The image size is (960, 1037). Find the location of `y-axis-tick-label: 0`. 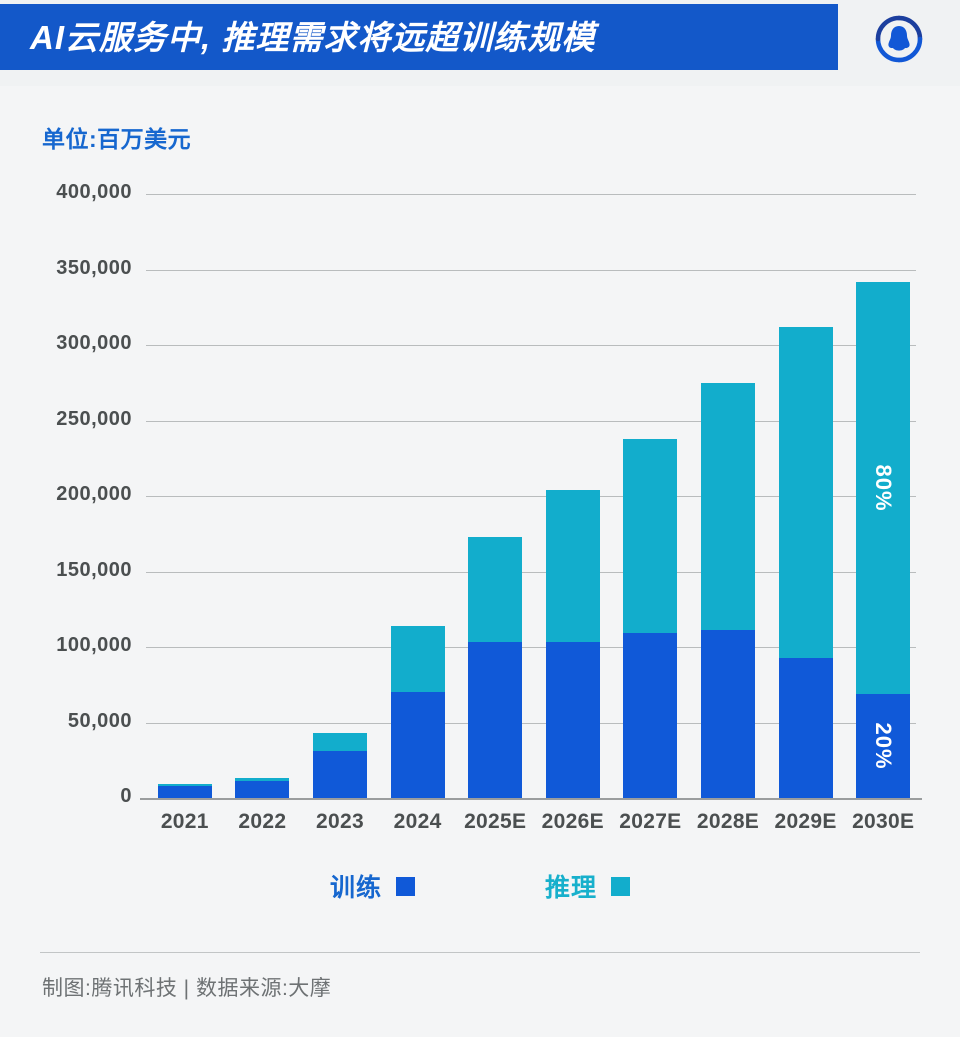

y-axis-tick-label: 0 is located at coordinates (126, 796).